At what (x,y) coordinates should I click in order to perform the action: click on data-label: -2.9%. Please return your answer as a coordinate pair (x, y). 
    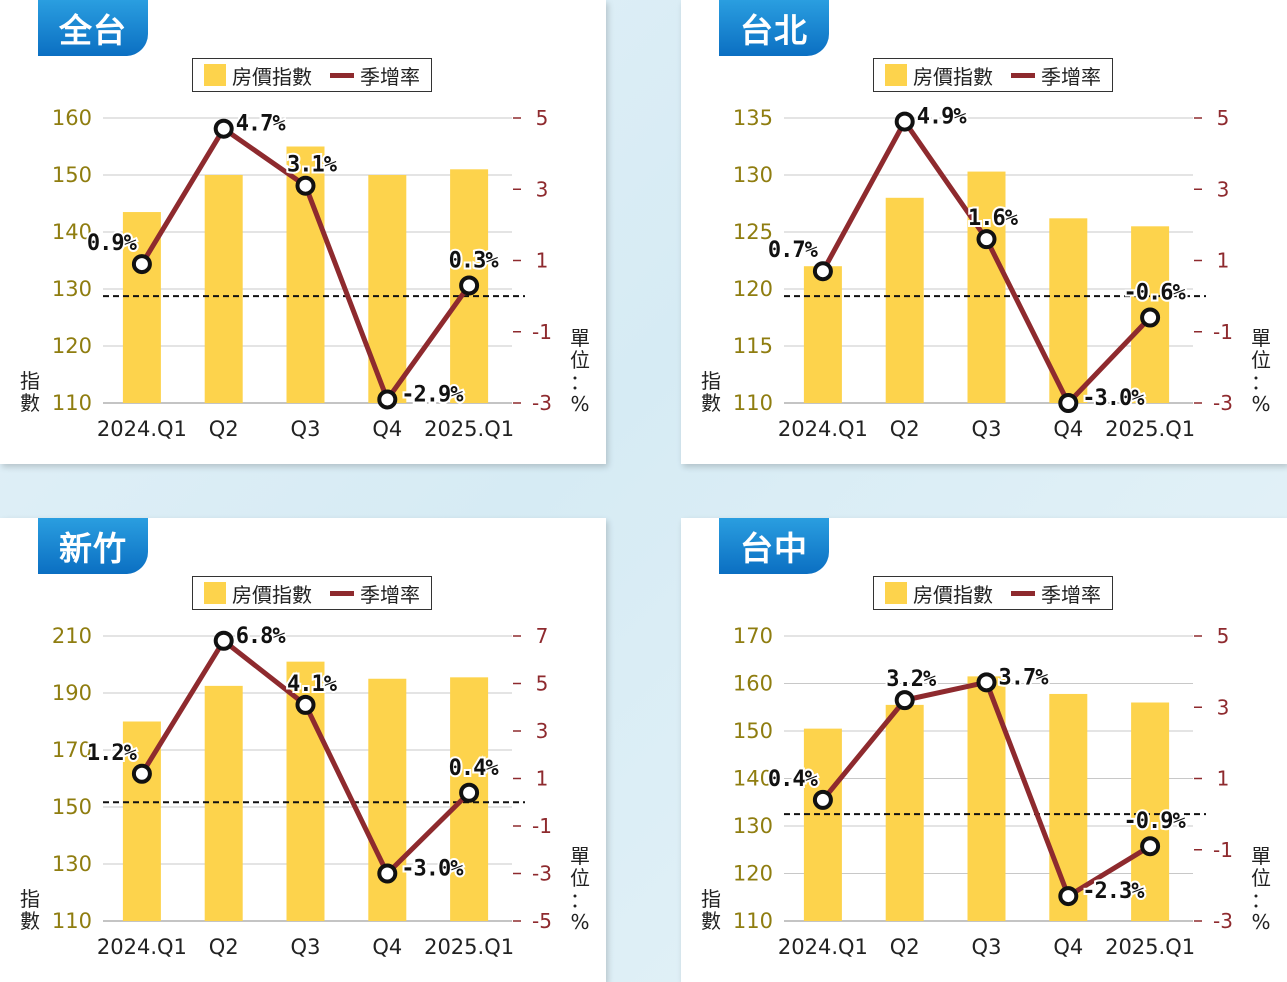
    Looking at the image, I should click on (432, 394).